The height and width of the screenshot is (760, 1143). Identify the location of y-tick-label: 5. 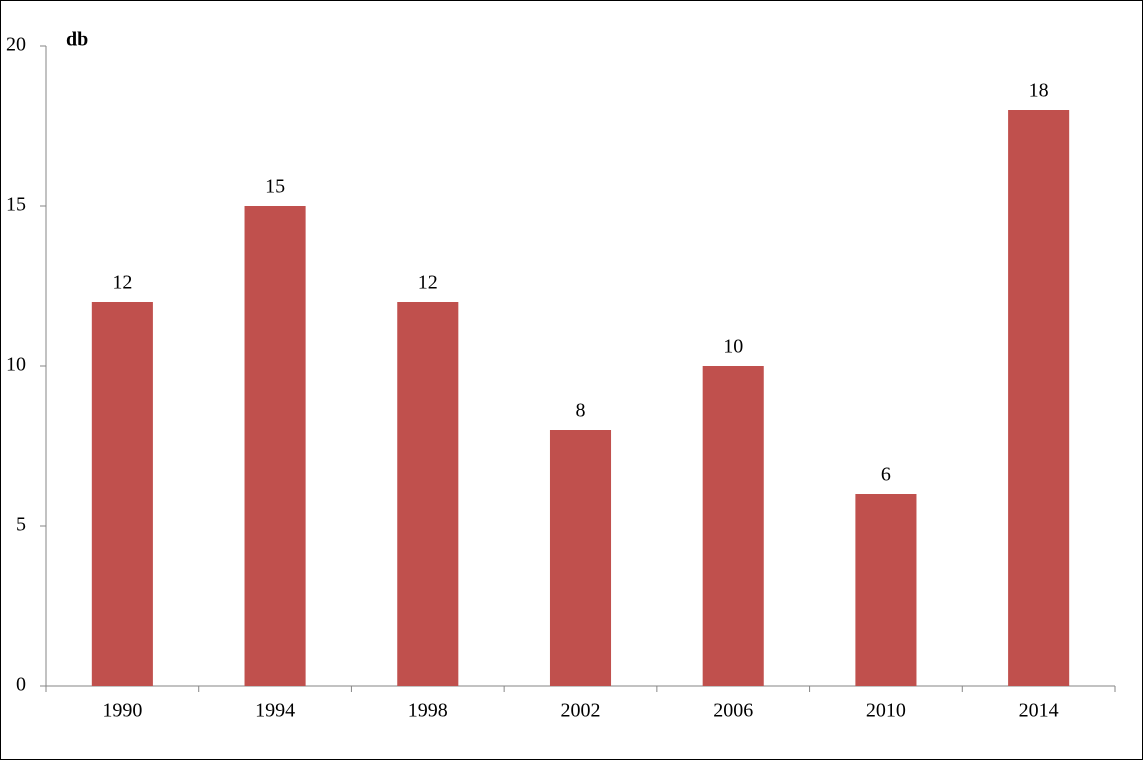
(21, 525).